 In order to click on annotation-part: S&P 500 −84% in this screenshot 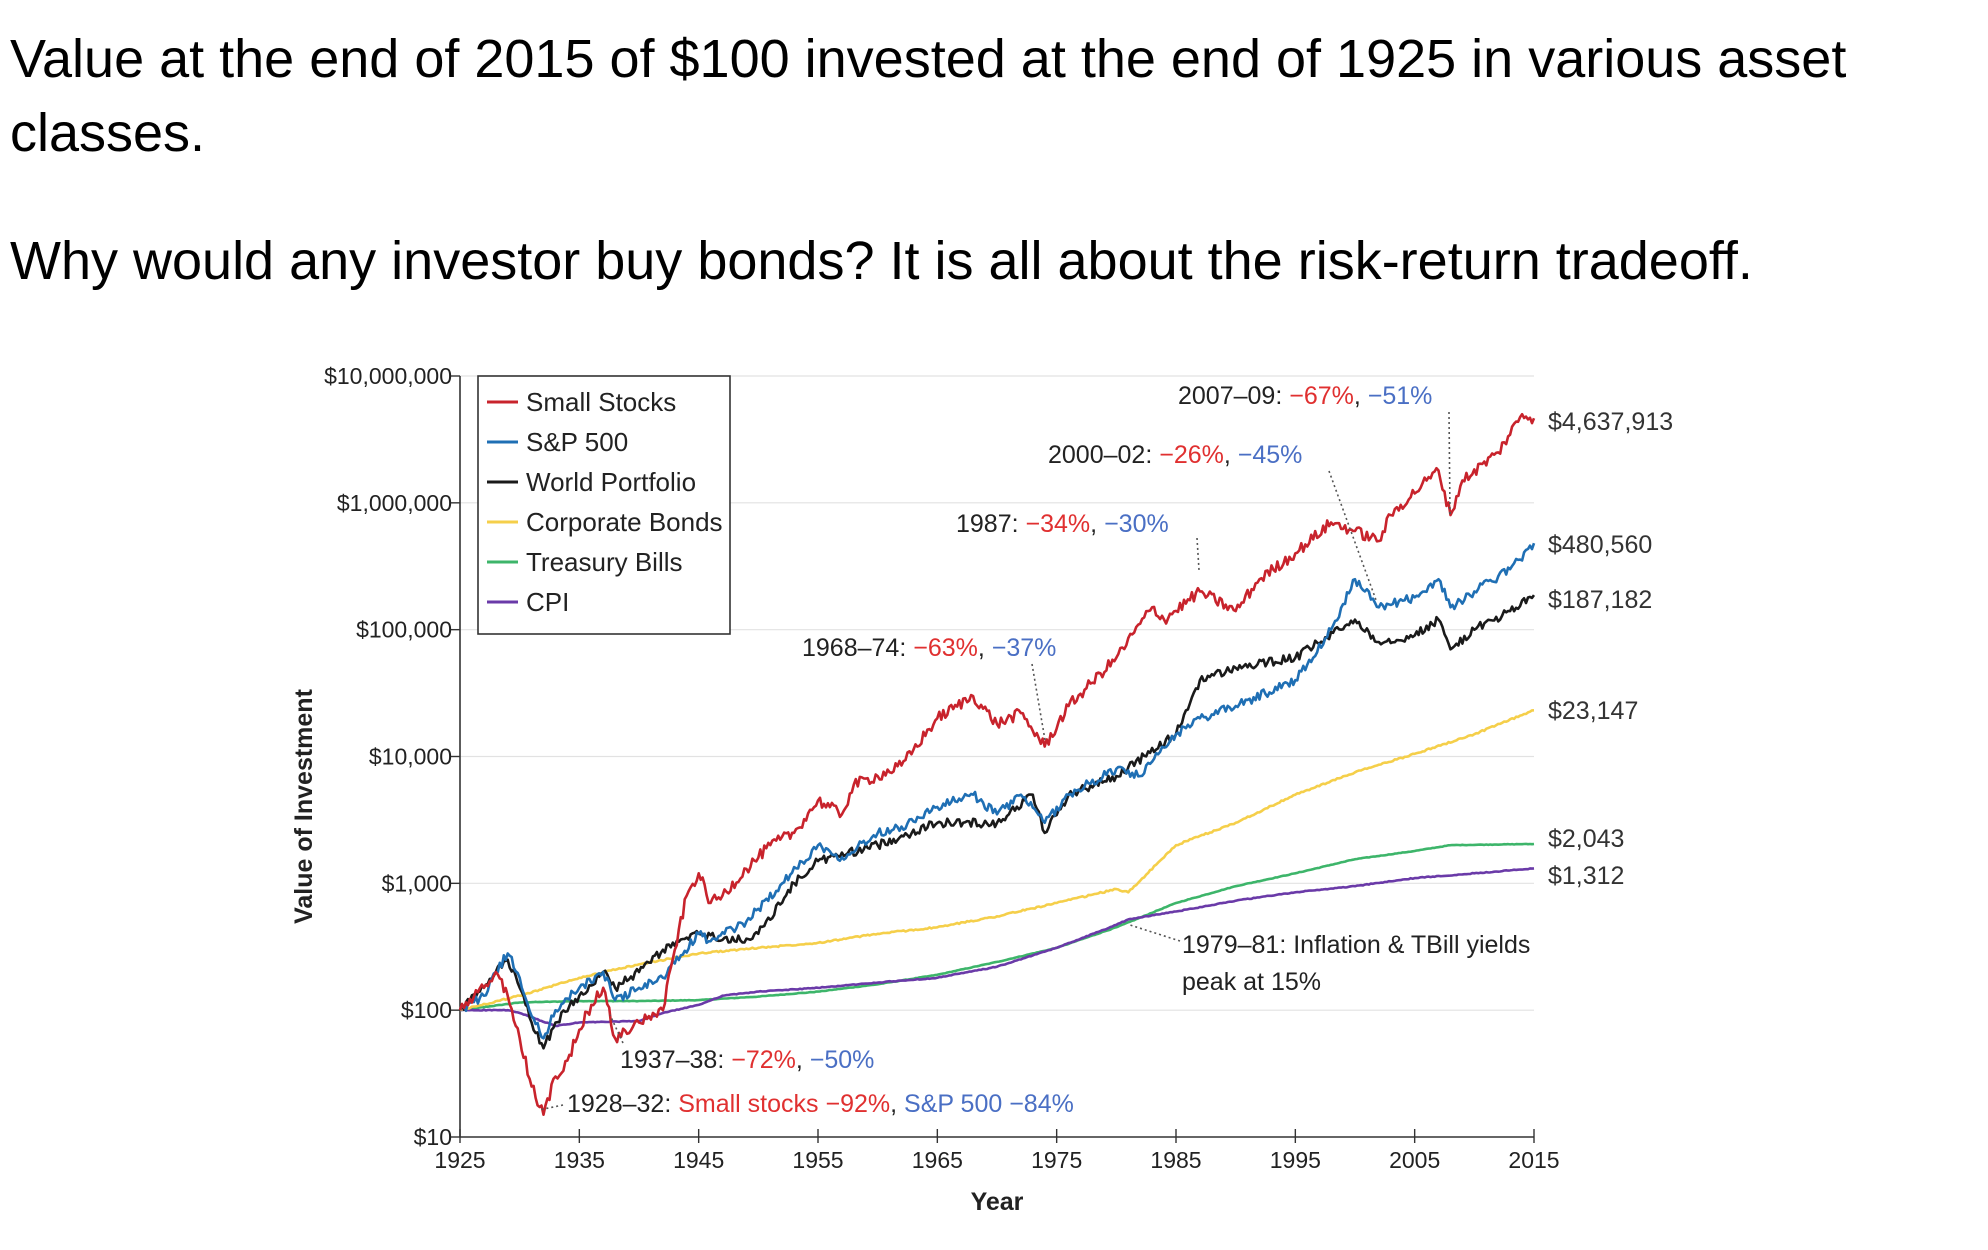, I will do `click(989, 1104)`.